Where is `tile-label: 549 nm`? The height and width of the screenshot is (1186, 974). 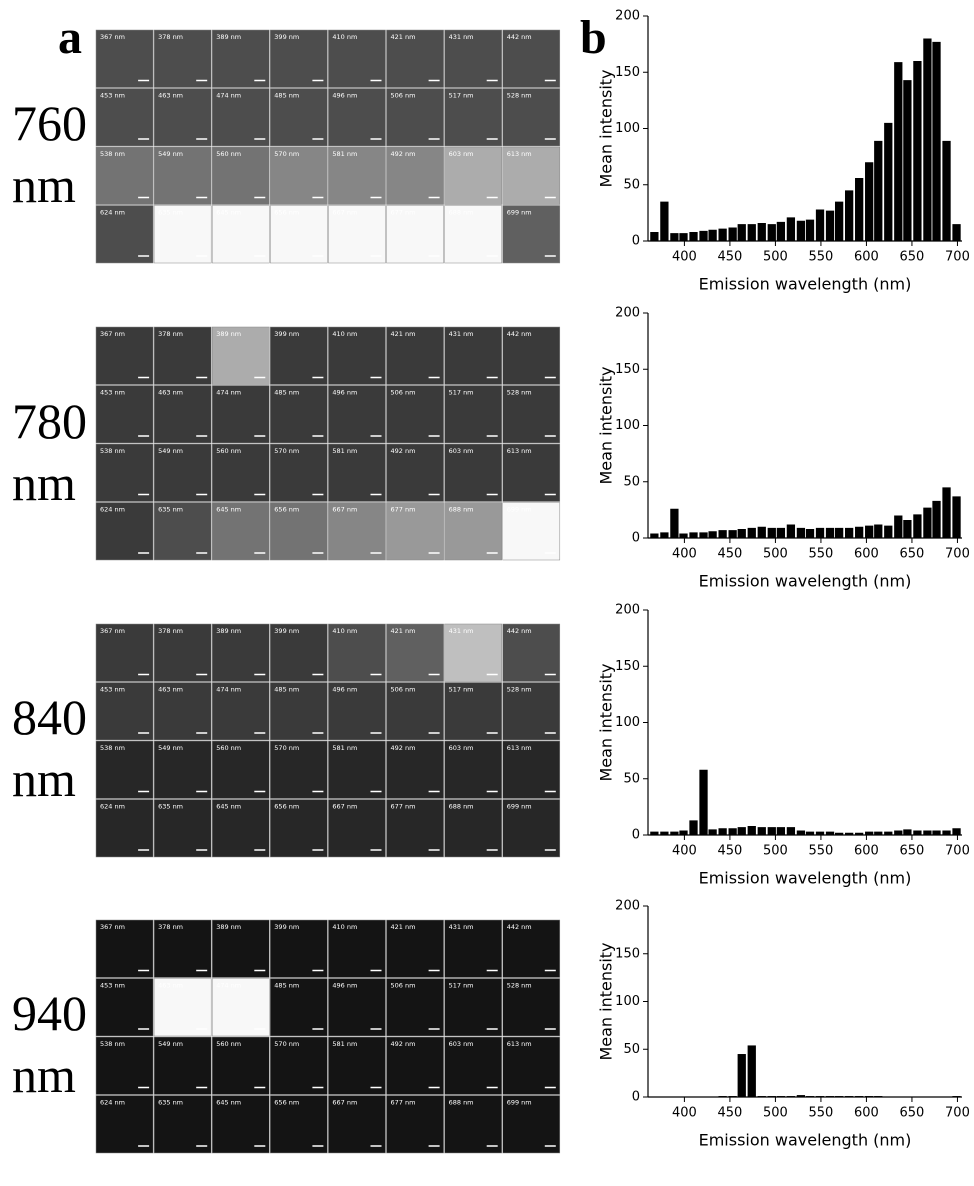
tile-label: 549 nm is located at coordinates (170, 748).